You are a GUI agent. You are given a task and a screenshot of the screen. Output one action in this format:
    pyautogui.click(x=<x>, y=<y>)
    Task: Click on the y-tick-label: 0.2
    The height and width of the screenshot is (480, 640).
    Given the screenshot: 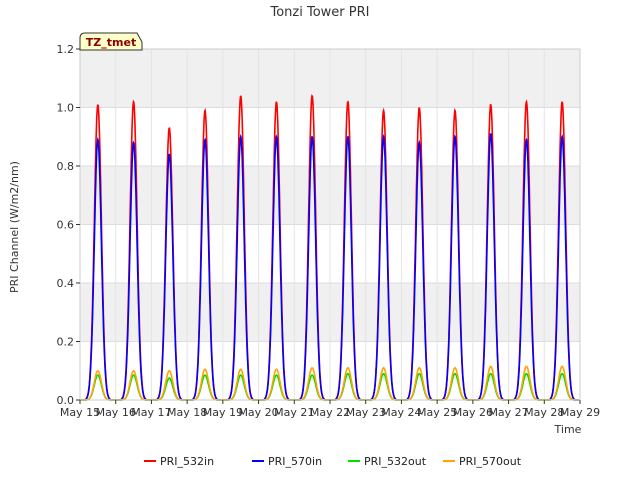 What is the action you would take?
    pyautogui.click(x=66, y=342)
    